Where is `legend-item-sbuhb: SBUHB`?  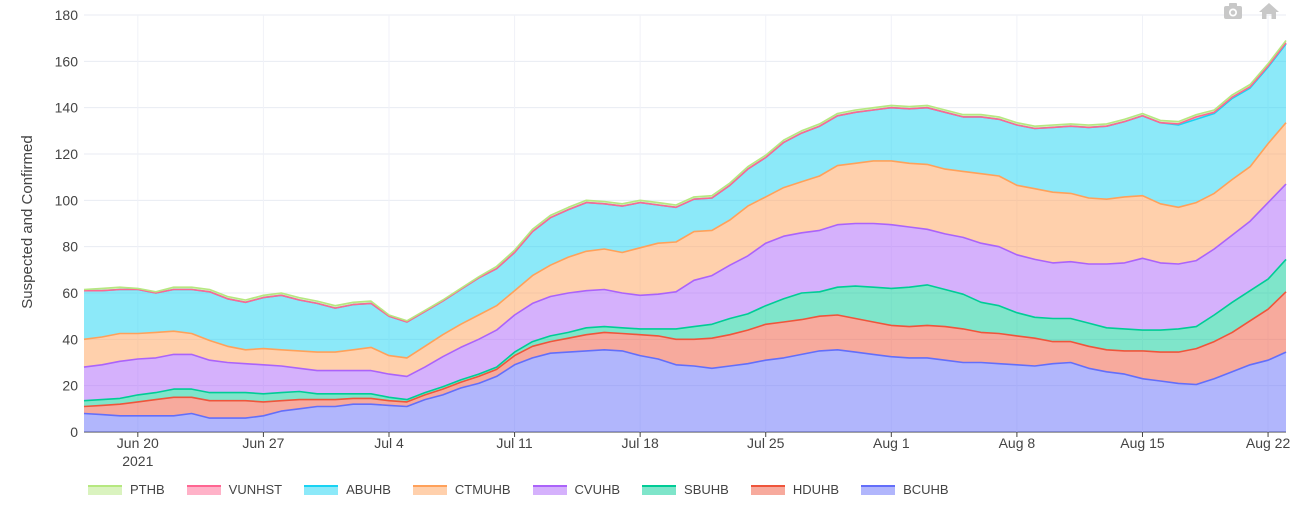 legend-item-sbuhb: SBUHB is located at coordinates (685, 489).